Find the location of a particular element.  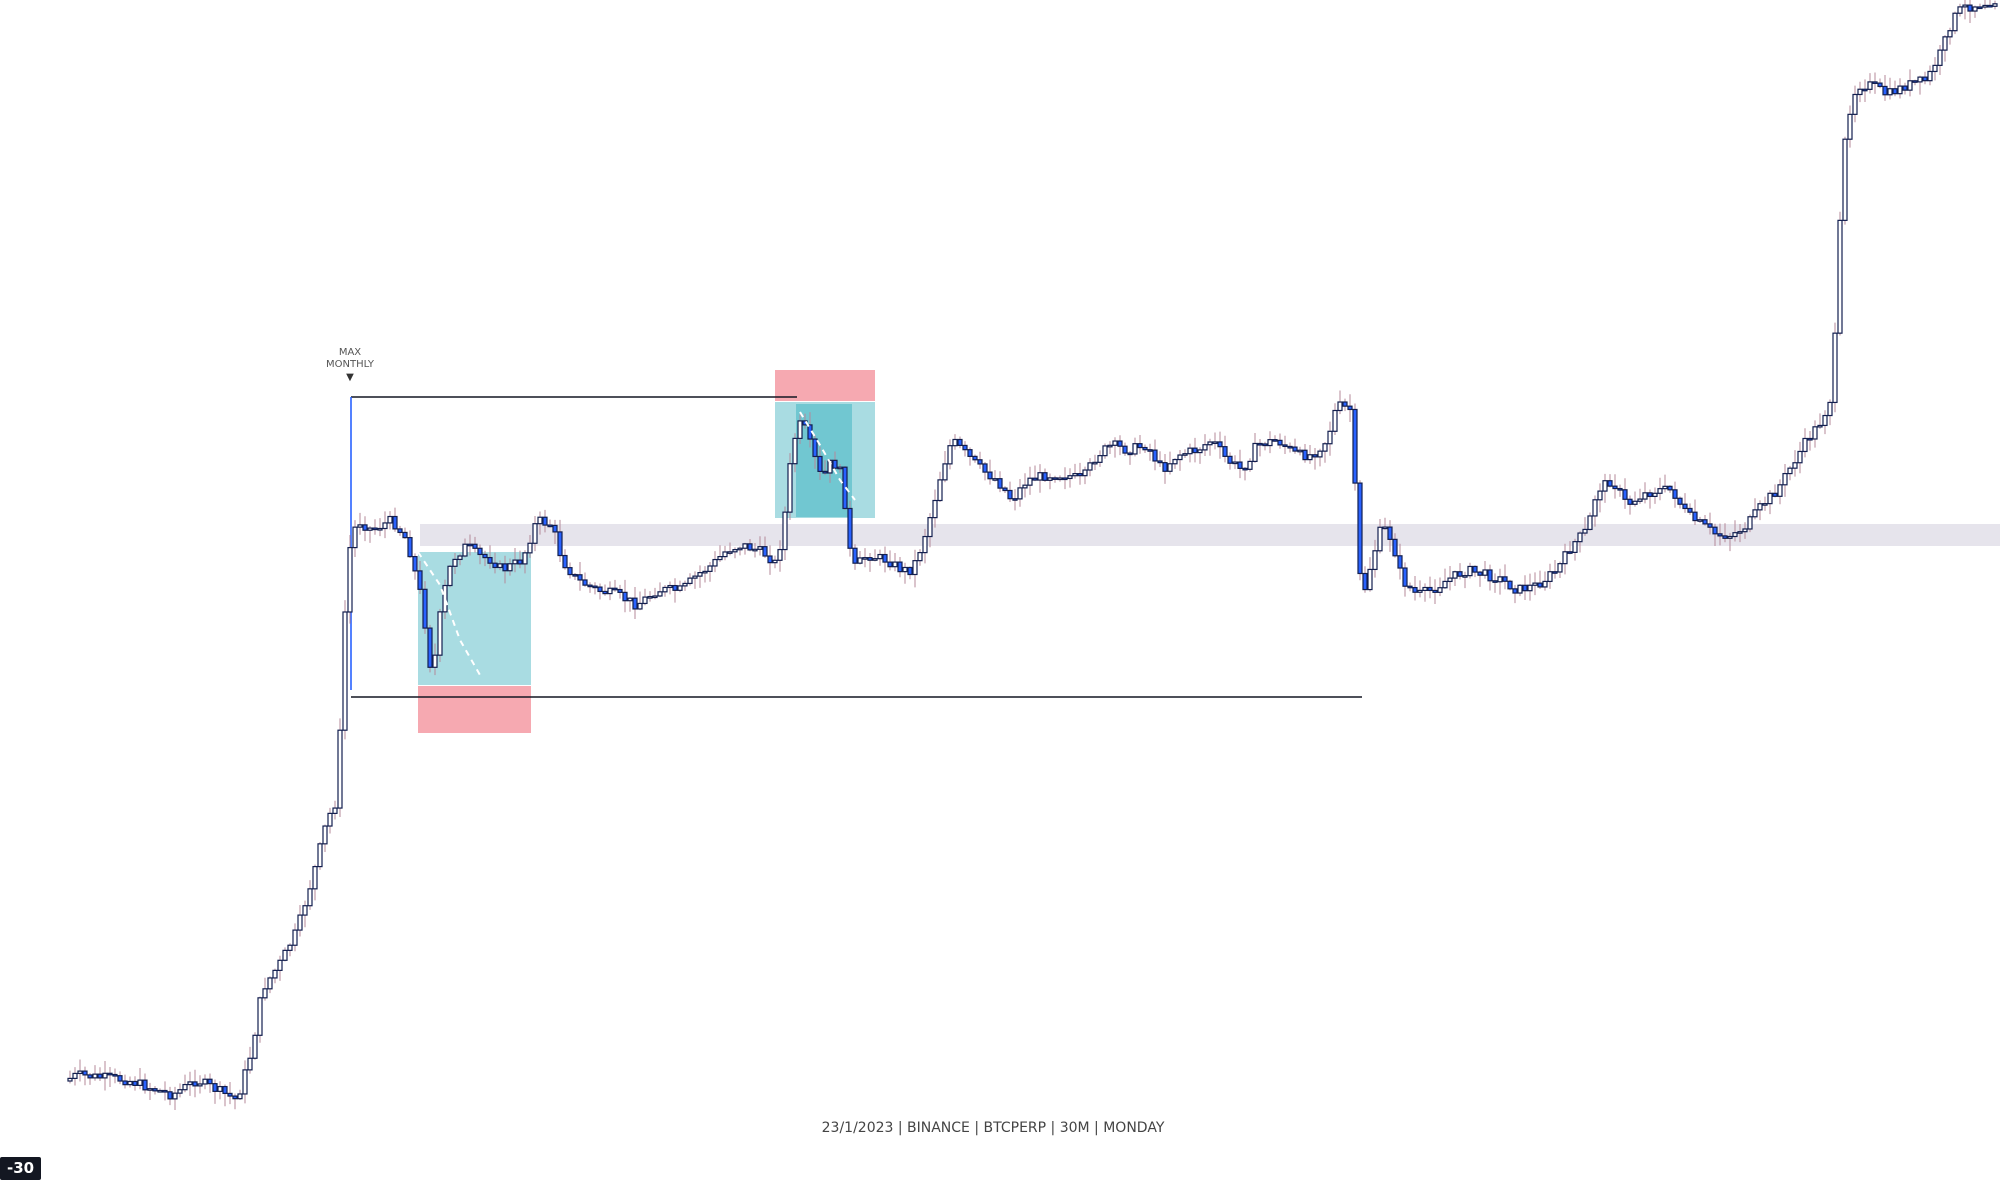

support-resistance-band is located at coordinates (1210, 535).